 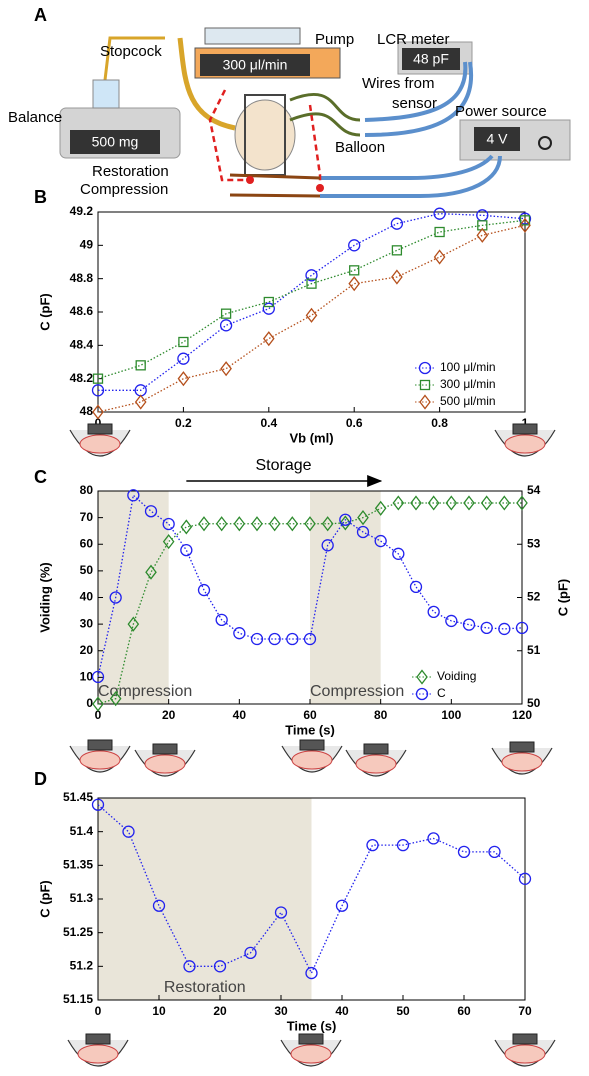 I want to click on x-tick-label: 0.8, so click(x=439, y=423).